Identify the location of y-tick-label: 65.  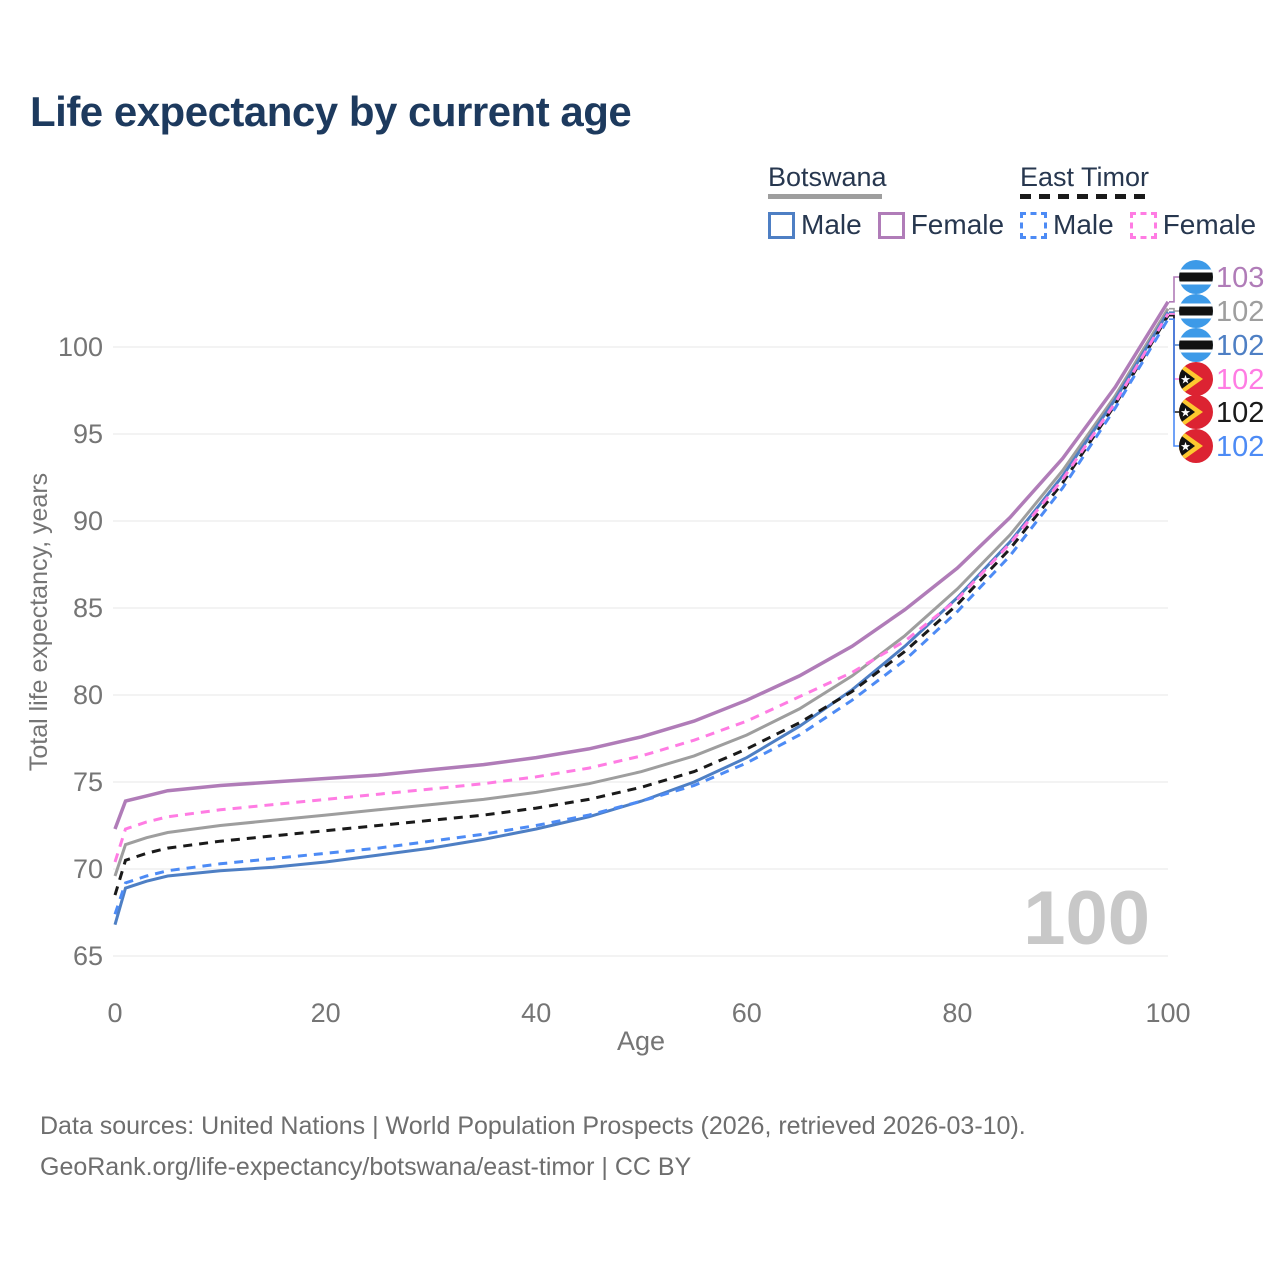
(88, 956).